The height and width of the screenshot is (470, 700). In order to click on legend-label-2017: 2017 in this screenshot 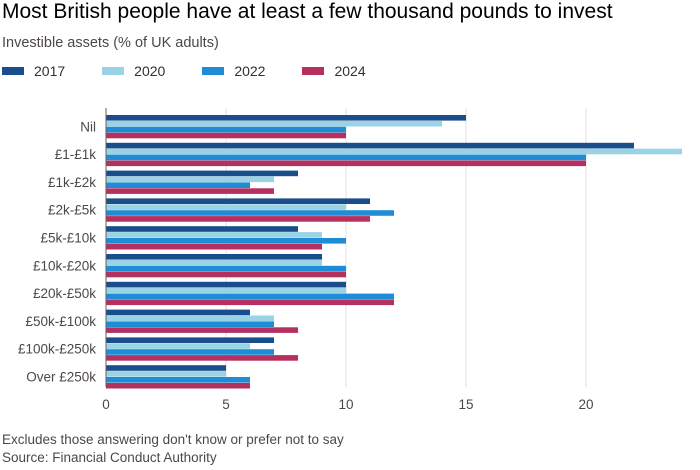, I will do `click(50, 71)`.